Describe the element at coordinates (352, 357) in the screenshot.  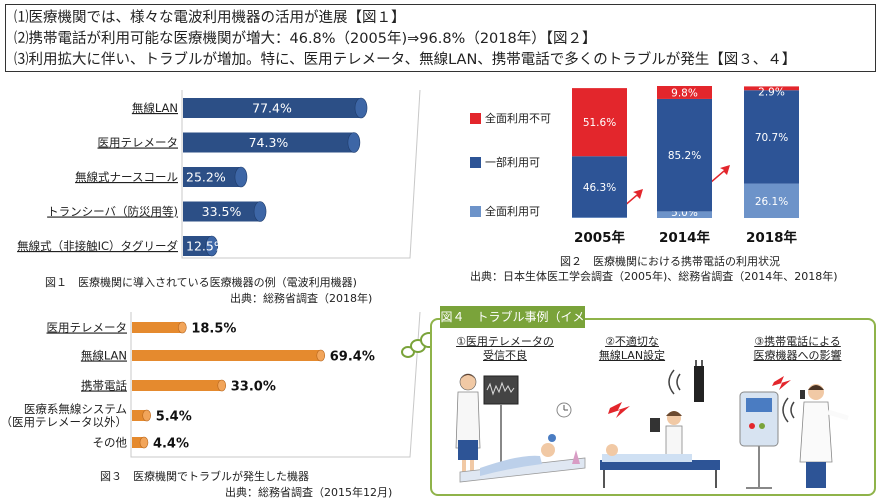
I see `fig3-data-label: 69.4%` at that location.